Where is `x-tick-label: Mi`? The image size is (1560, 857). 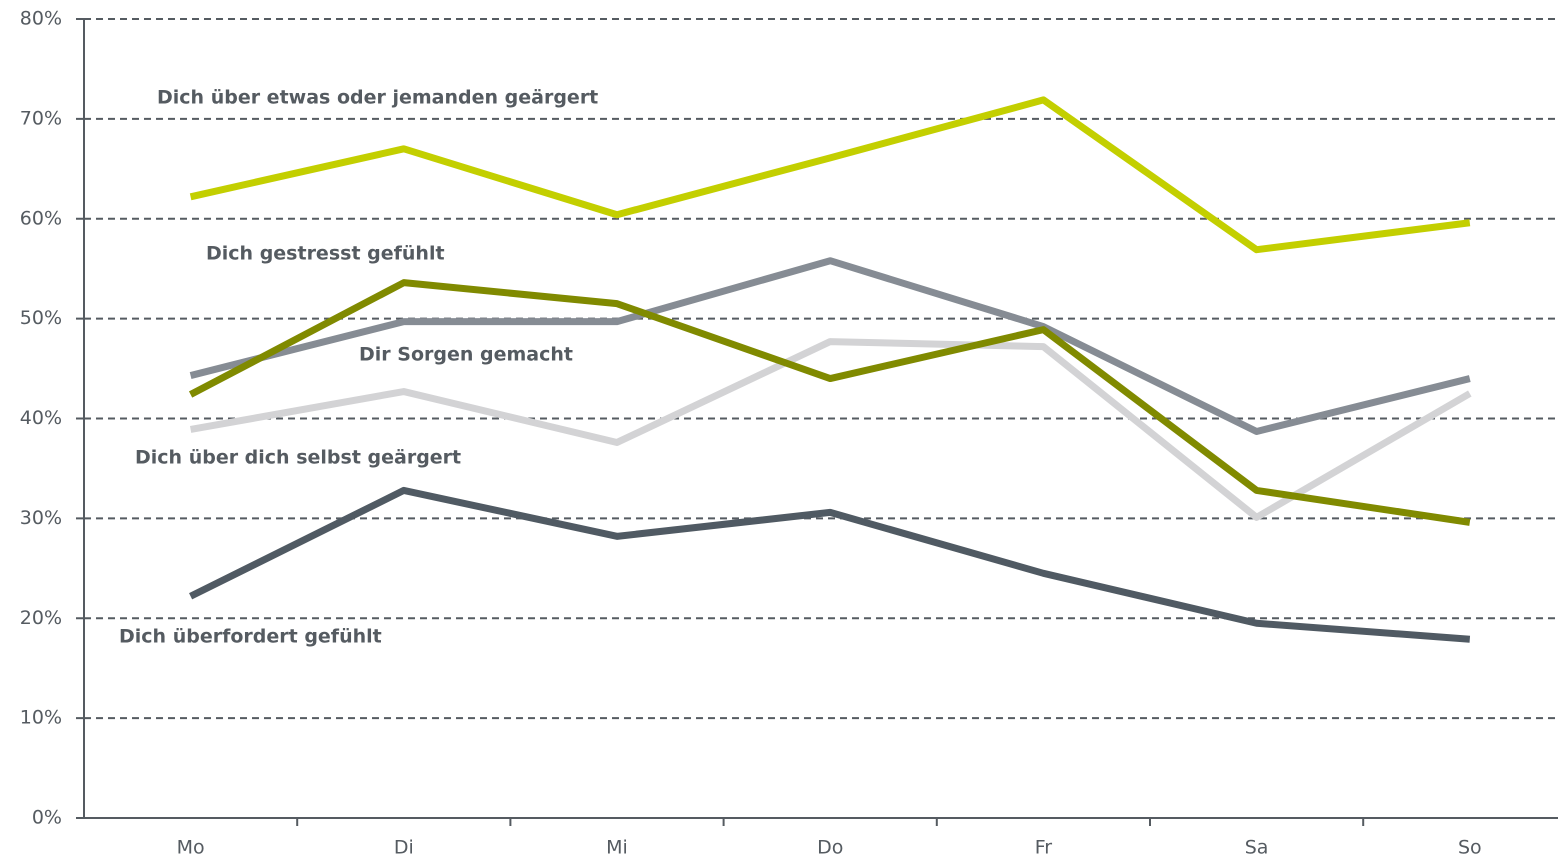
x-tick-label: Mi is located at coordinates (617, 847).